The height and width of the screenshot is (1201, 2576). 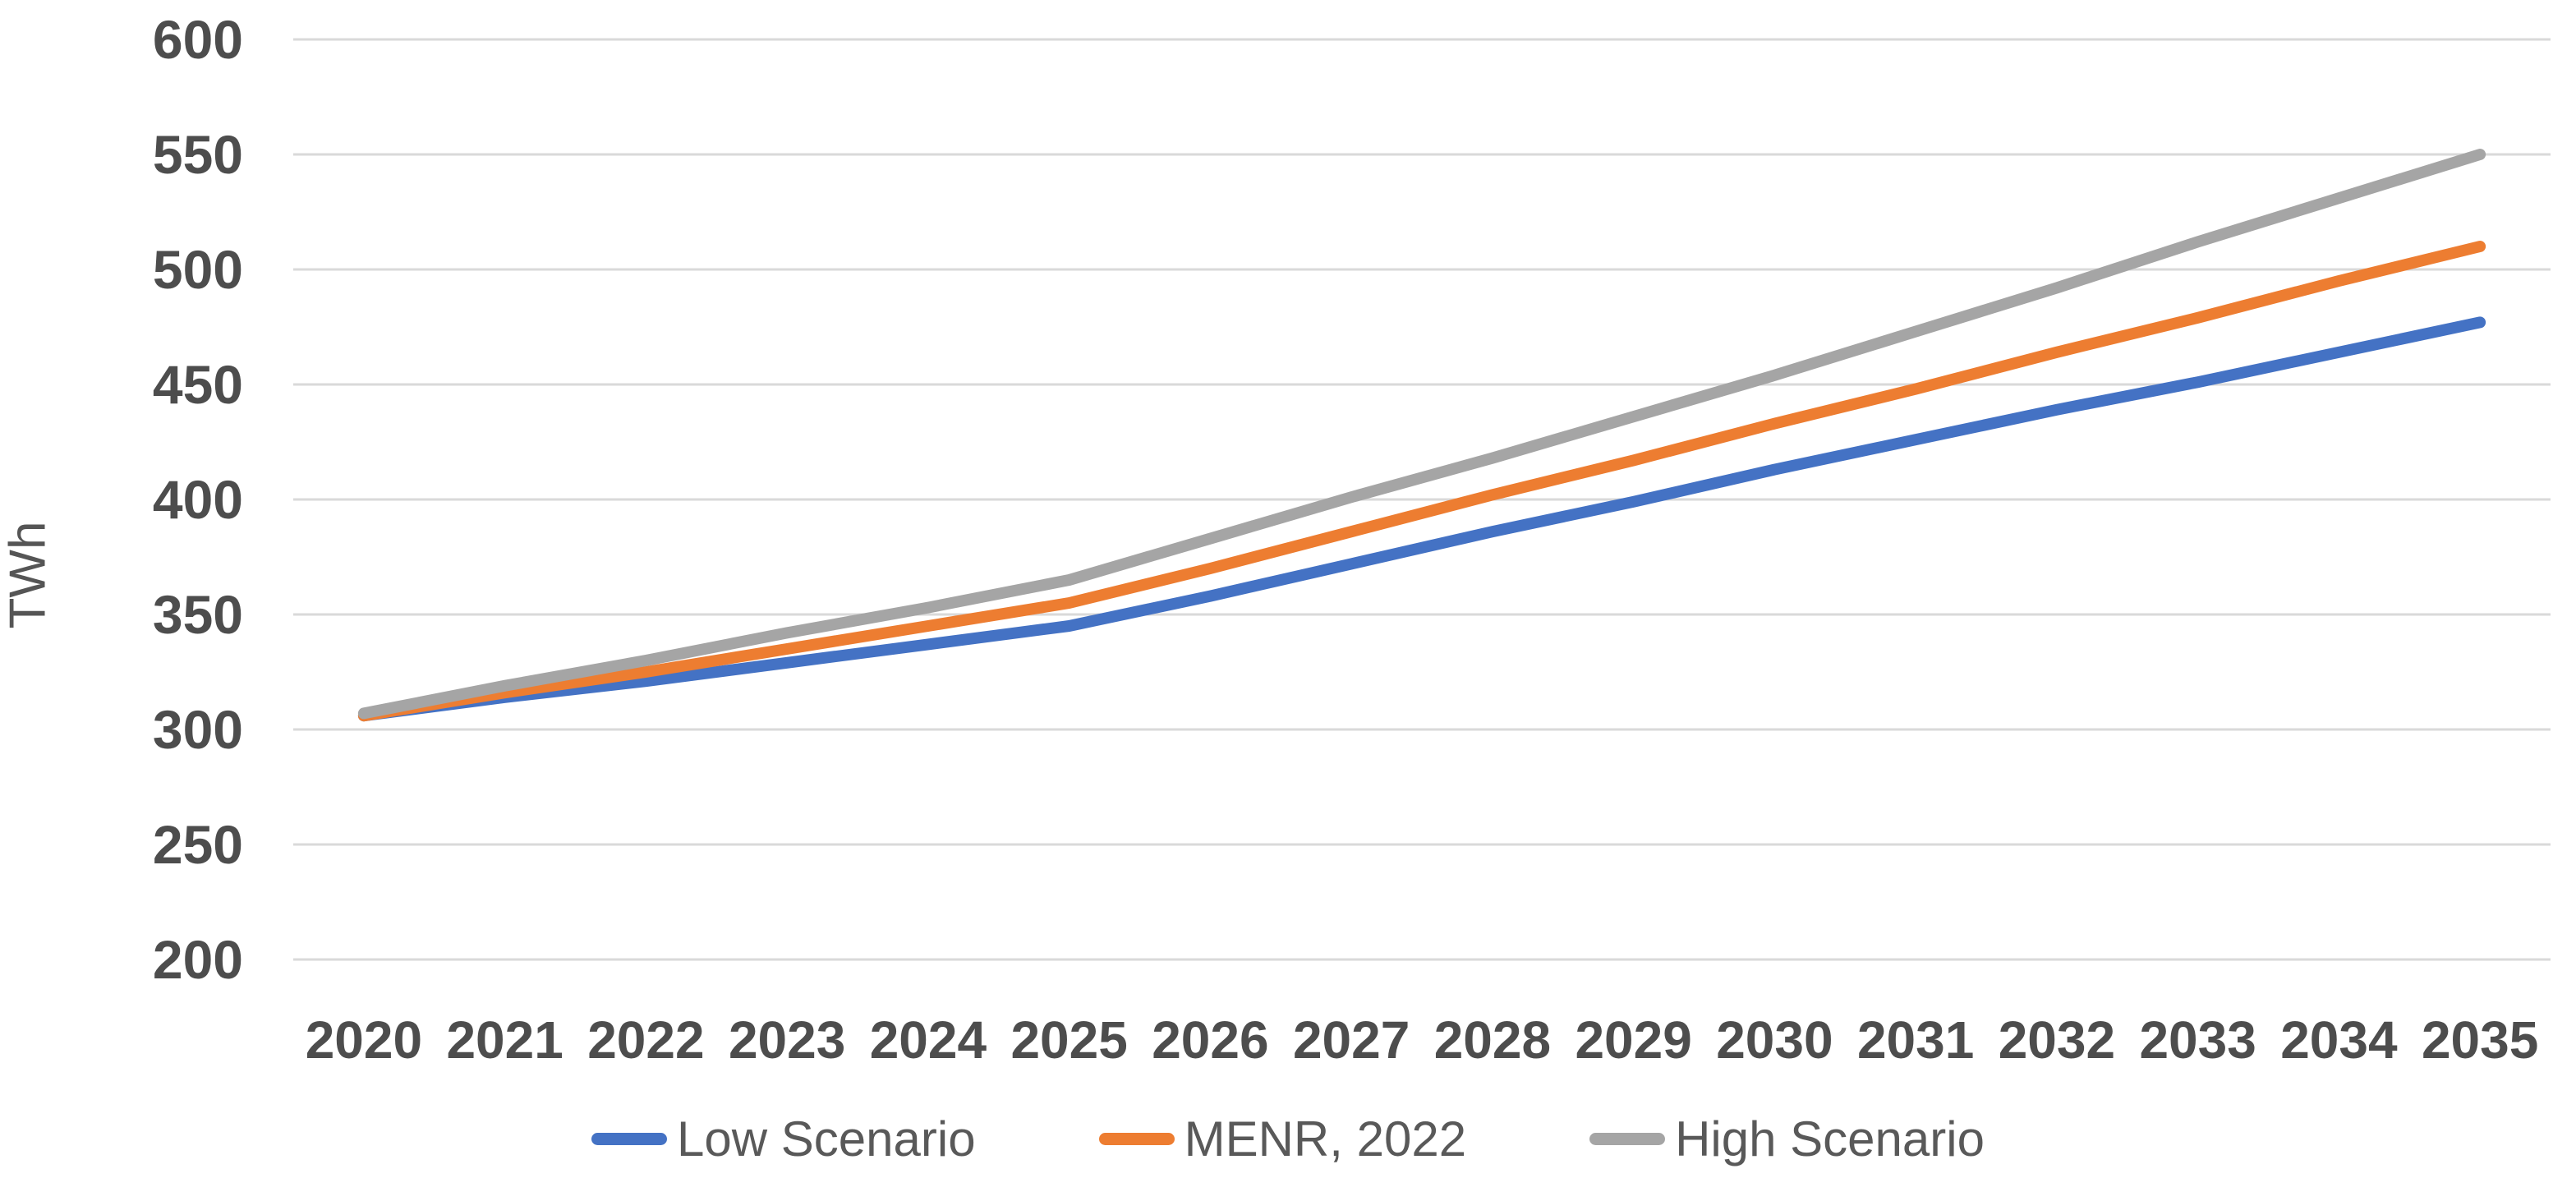 What do you see at coordinates (1633, 1040) in the screenshot?
I see `x-tick-label: 2029` at bounding box center [1633, 1040].